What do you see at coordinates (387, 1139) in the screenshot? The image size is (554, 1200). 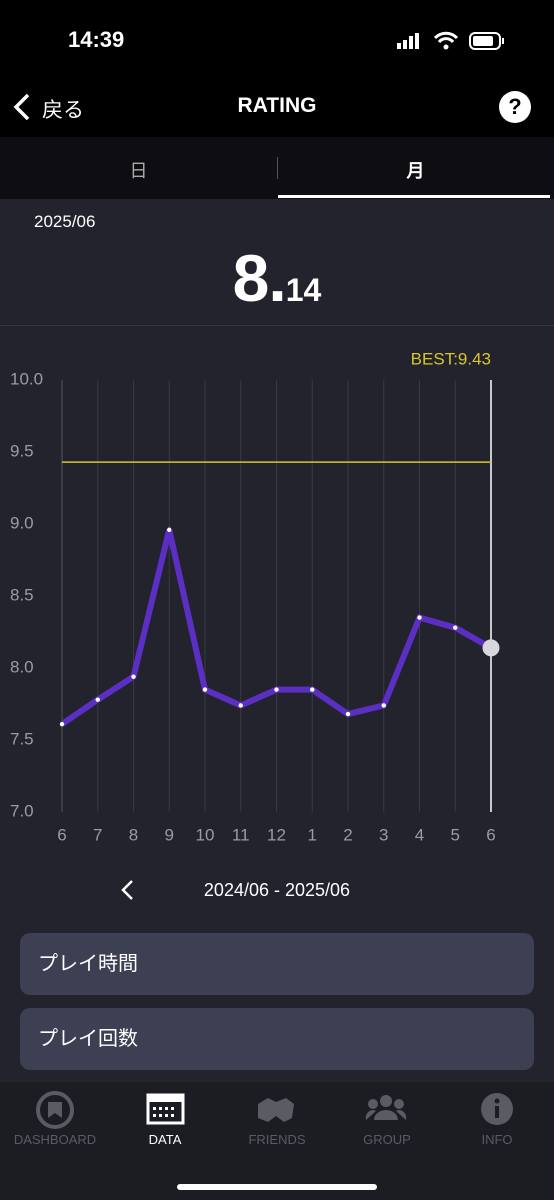 I see `tab-group: GROUP` at bounding box center [387, 1139].